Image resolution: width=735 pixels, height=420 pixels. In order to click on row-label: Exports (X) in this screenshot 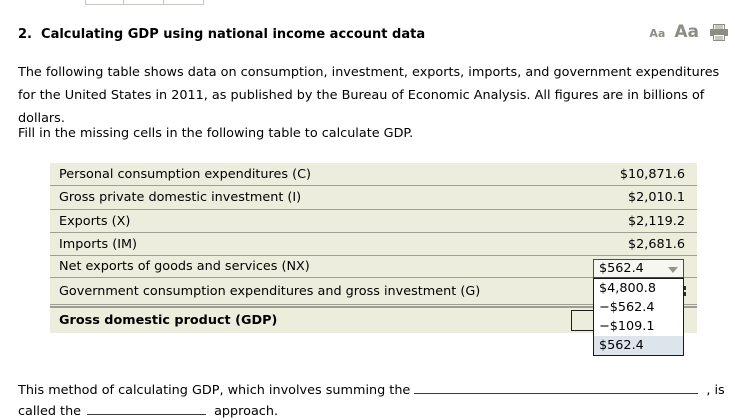, I will do `click(95, 221)`.